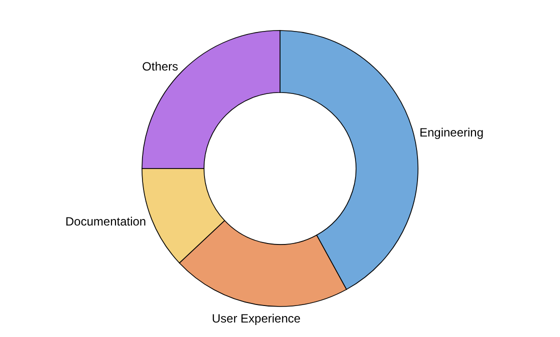 This screenshot has height=337, width=560. What do you see at coordinates (160, 67) in the screenshot?
I see `slice-label: Others` at bounding box center [160, 67].